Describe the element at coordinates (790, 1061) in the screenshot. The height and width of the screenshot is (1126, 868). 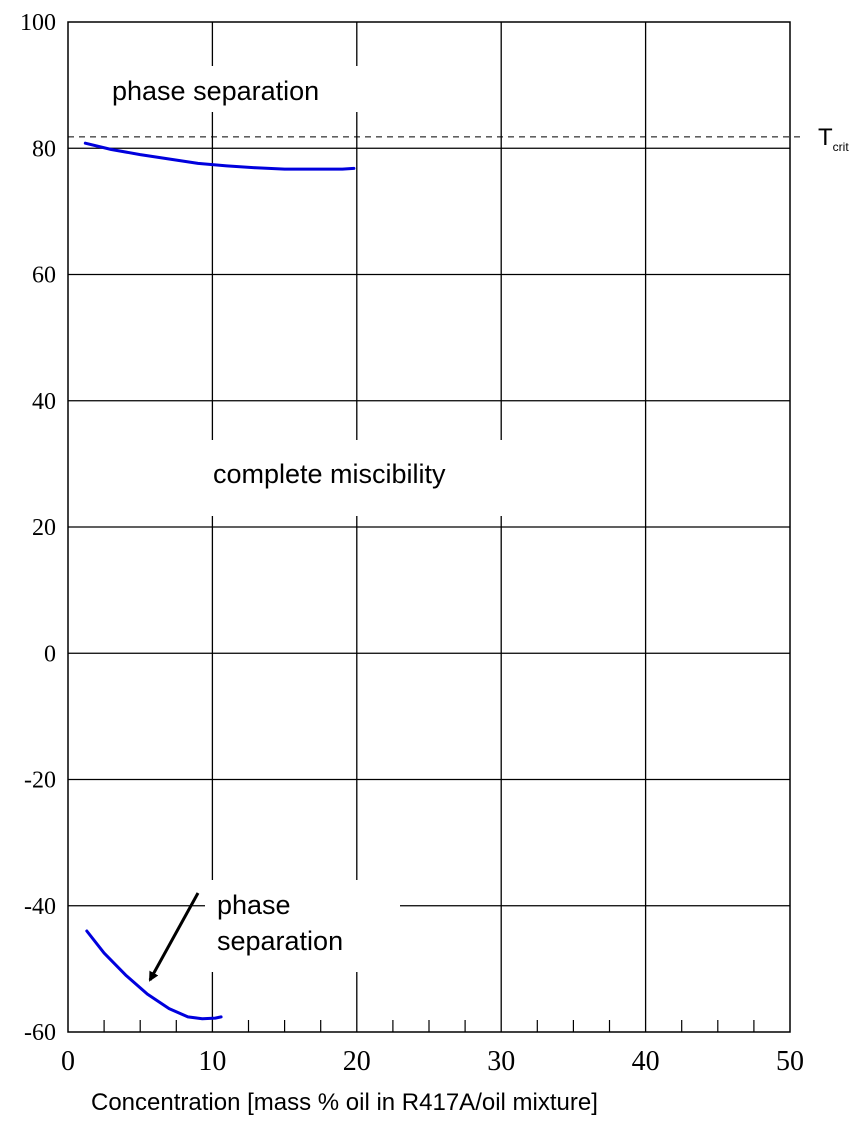
I see `x-tick-label: 50` at that location.